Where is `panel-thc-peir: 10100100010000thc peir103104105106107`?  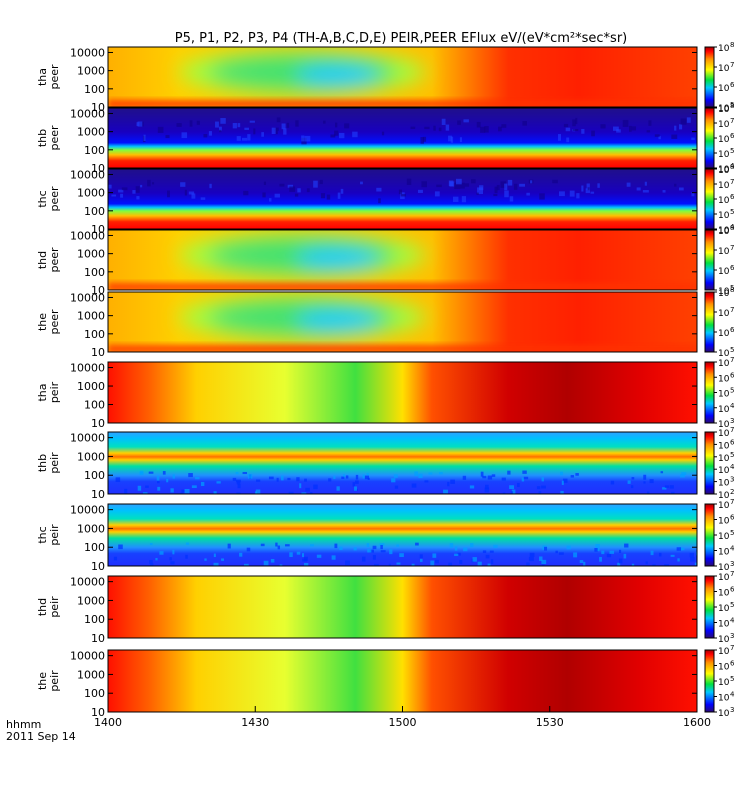 panel-thc-peir: 10100100010000thc peir103104105106107 is located at coordinates (385, 535).